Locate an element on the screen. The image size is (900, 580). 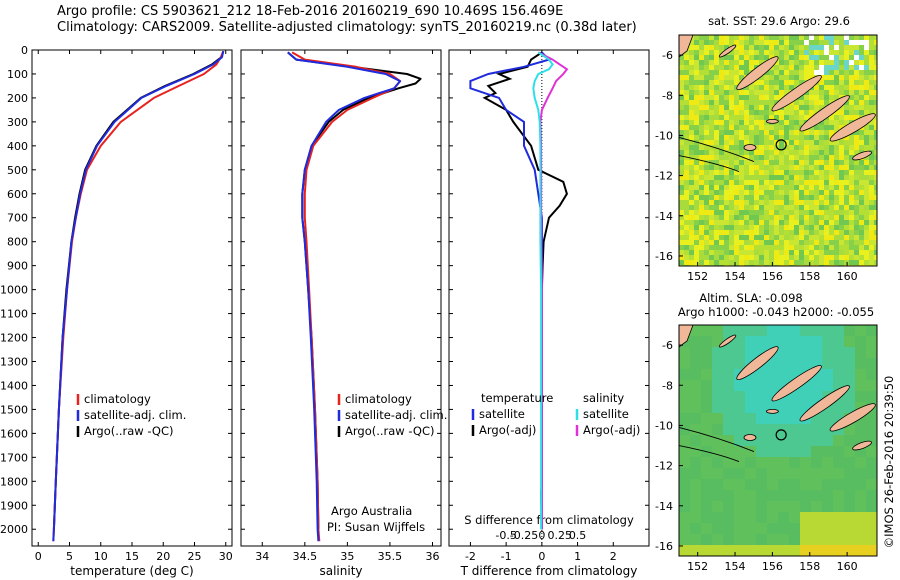
sst-island is located at coordinates (852, 127).